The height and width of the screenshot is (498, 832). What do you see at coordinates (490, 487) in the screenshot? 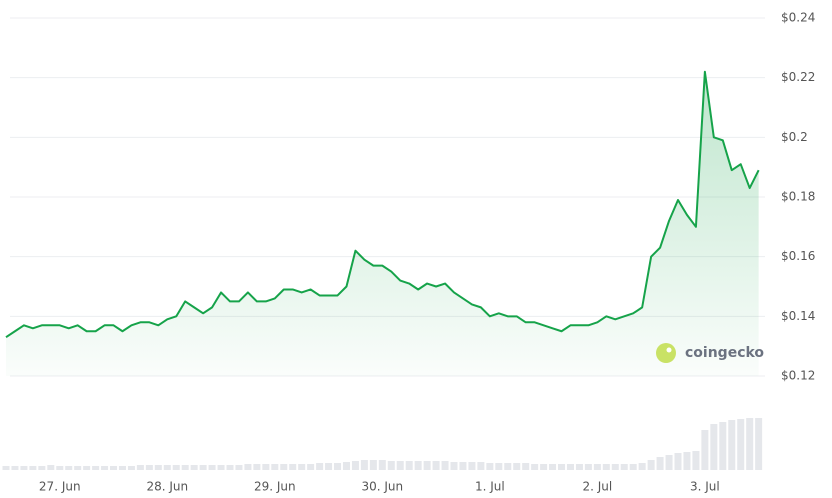
I see `x-tick-label: 1. Jul` at bounding box center [490, 487].